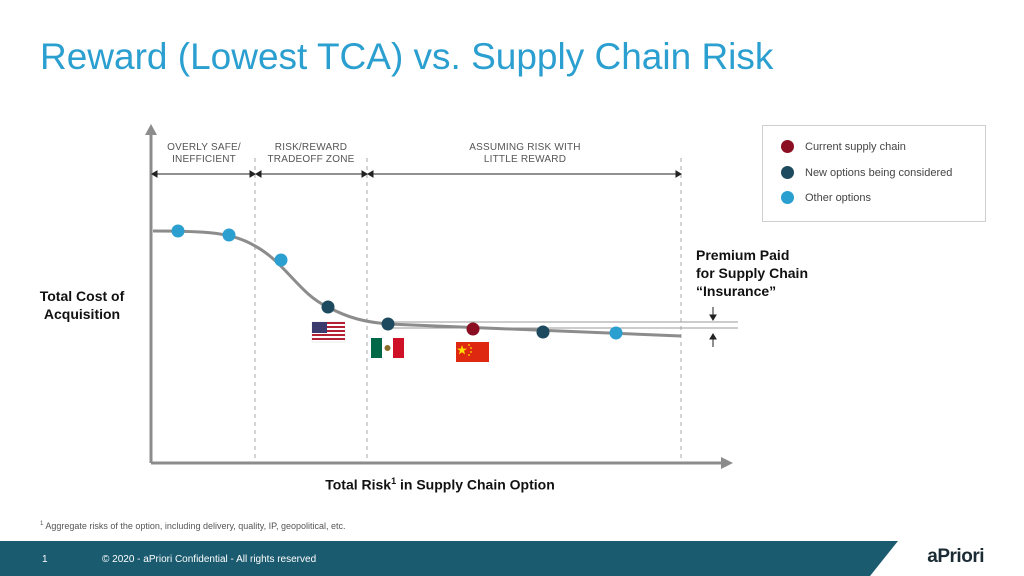 The width and height of the screenshot is (1024, 576). I want to click on zone-label-overly-safe: OVERLY SAFE/ INEFFICIENT, so click(204, 154).